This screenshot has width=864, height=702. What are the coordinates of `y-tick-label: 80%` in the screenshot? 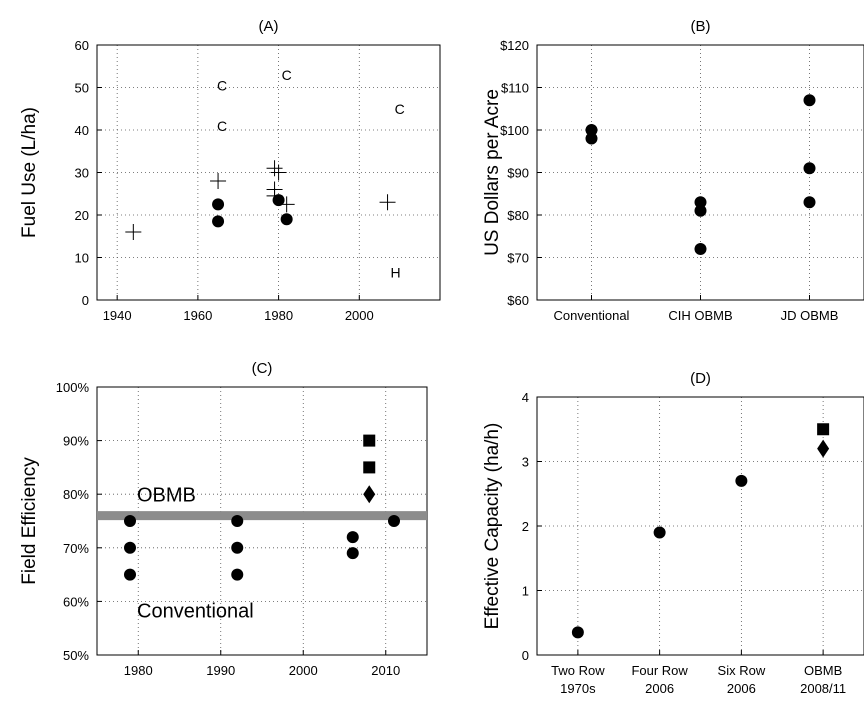 It's located at (76, 494).